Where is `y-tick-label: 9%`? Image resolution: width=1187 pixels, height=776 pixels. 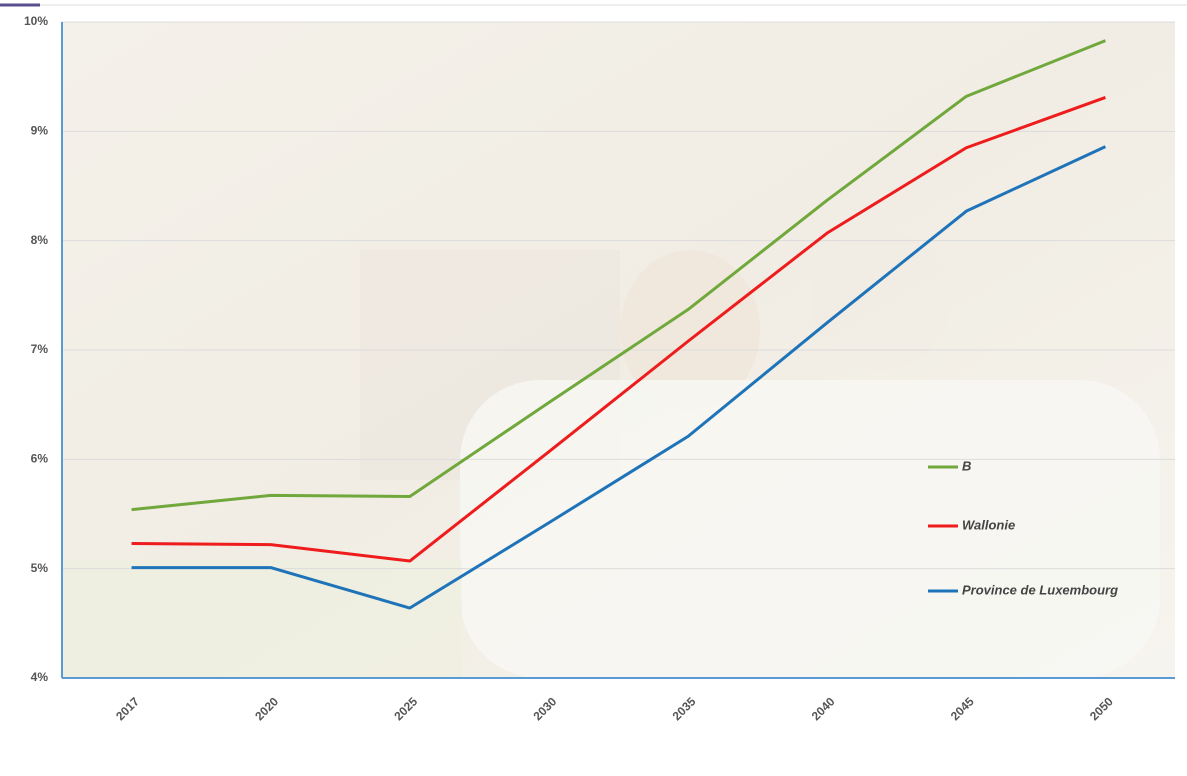
y-tick-label: 9% is located at coordinates (40, 131).